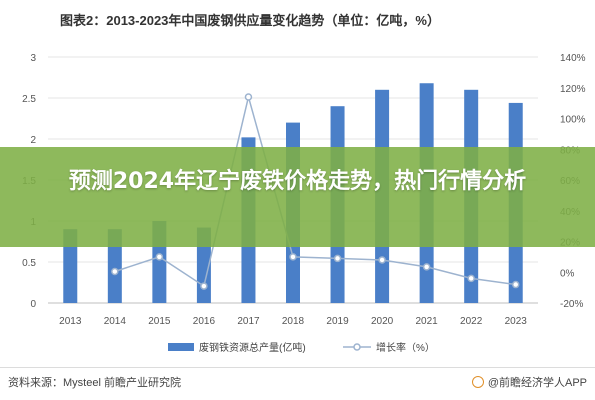 This screenshot has height=400, width=595. What do you see at coordinates (33, 140) in the screenshot?
I see `y-left-tick-label: 2` at bounding box center [33, 140].